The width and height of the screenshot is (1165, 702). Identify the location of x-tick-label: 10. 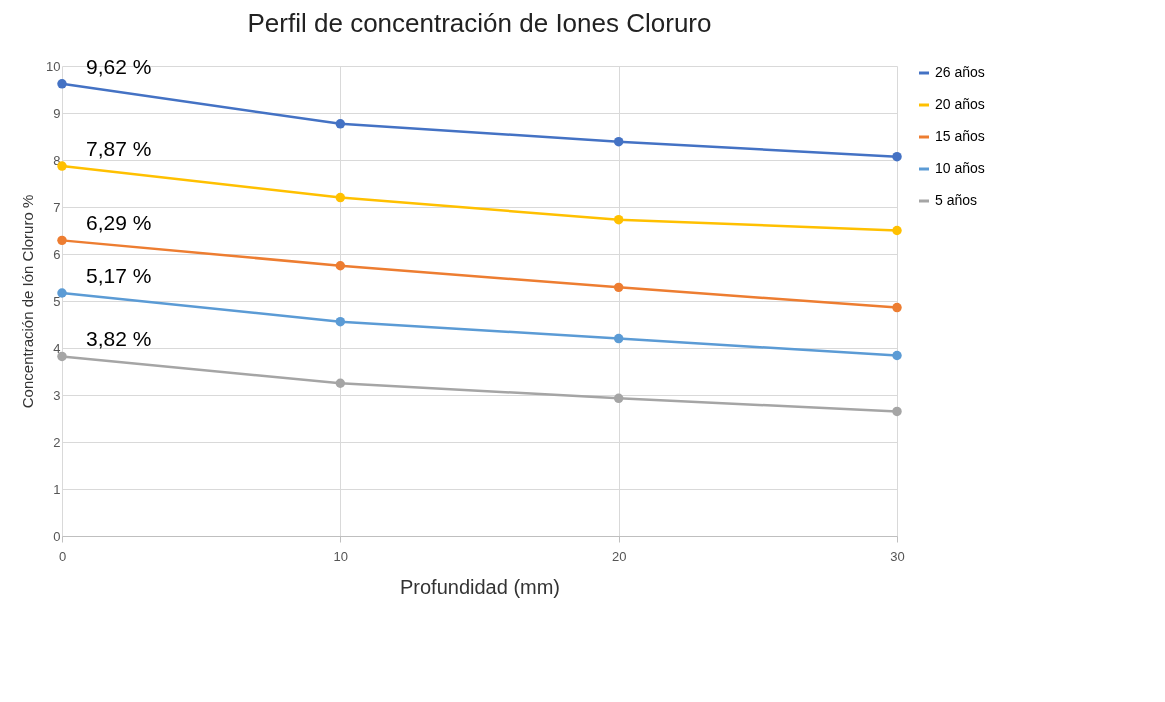
(341, 556).